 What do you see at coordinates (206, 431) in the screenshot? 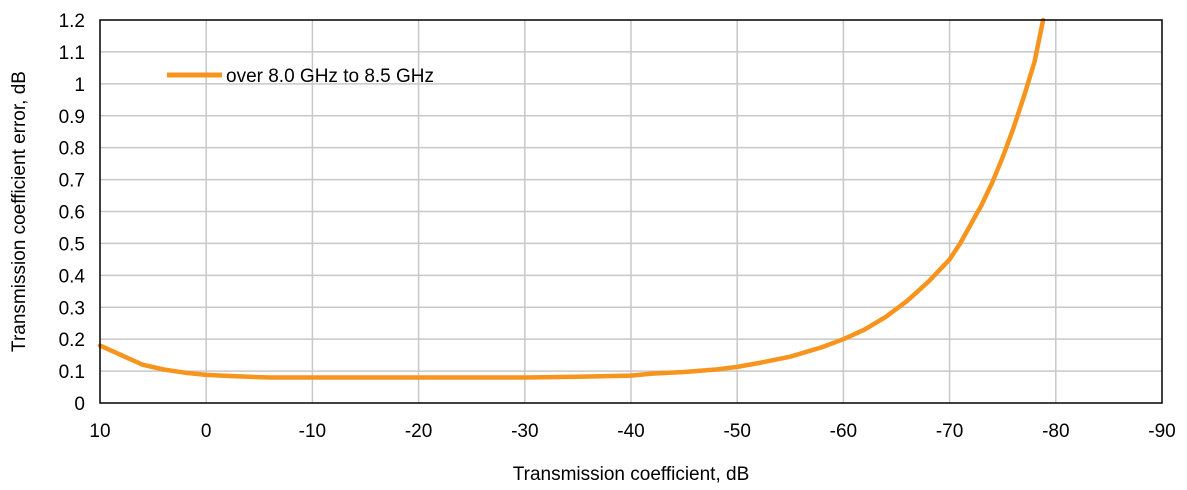
I see `x-tick-label: 0` at bounding box center [206, 431].